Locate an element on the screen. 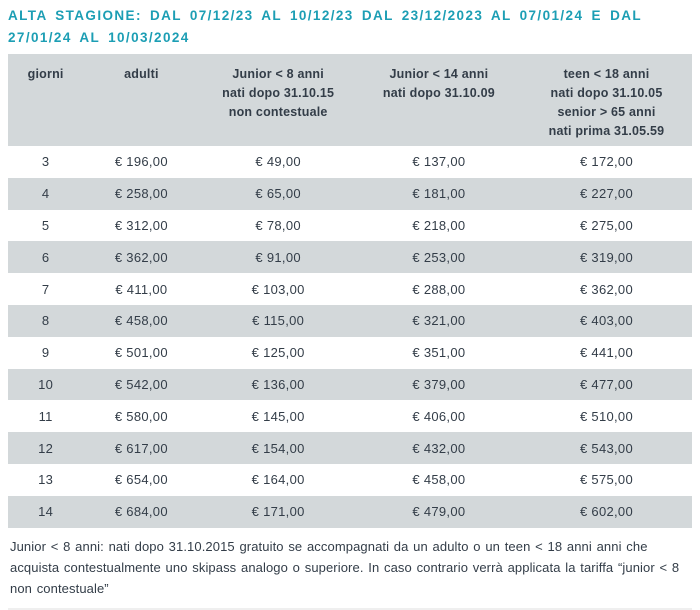 The width and height of the screenshot is (700, 610). column-header-line: senior > 65 anni is located at coordinates (606, 112).